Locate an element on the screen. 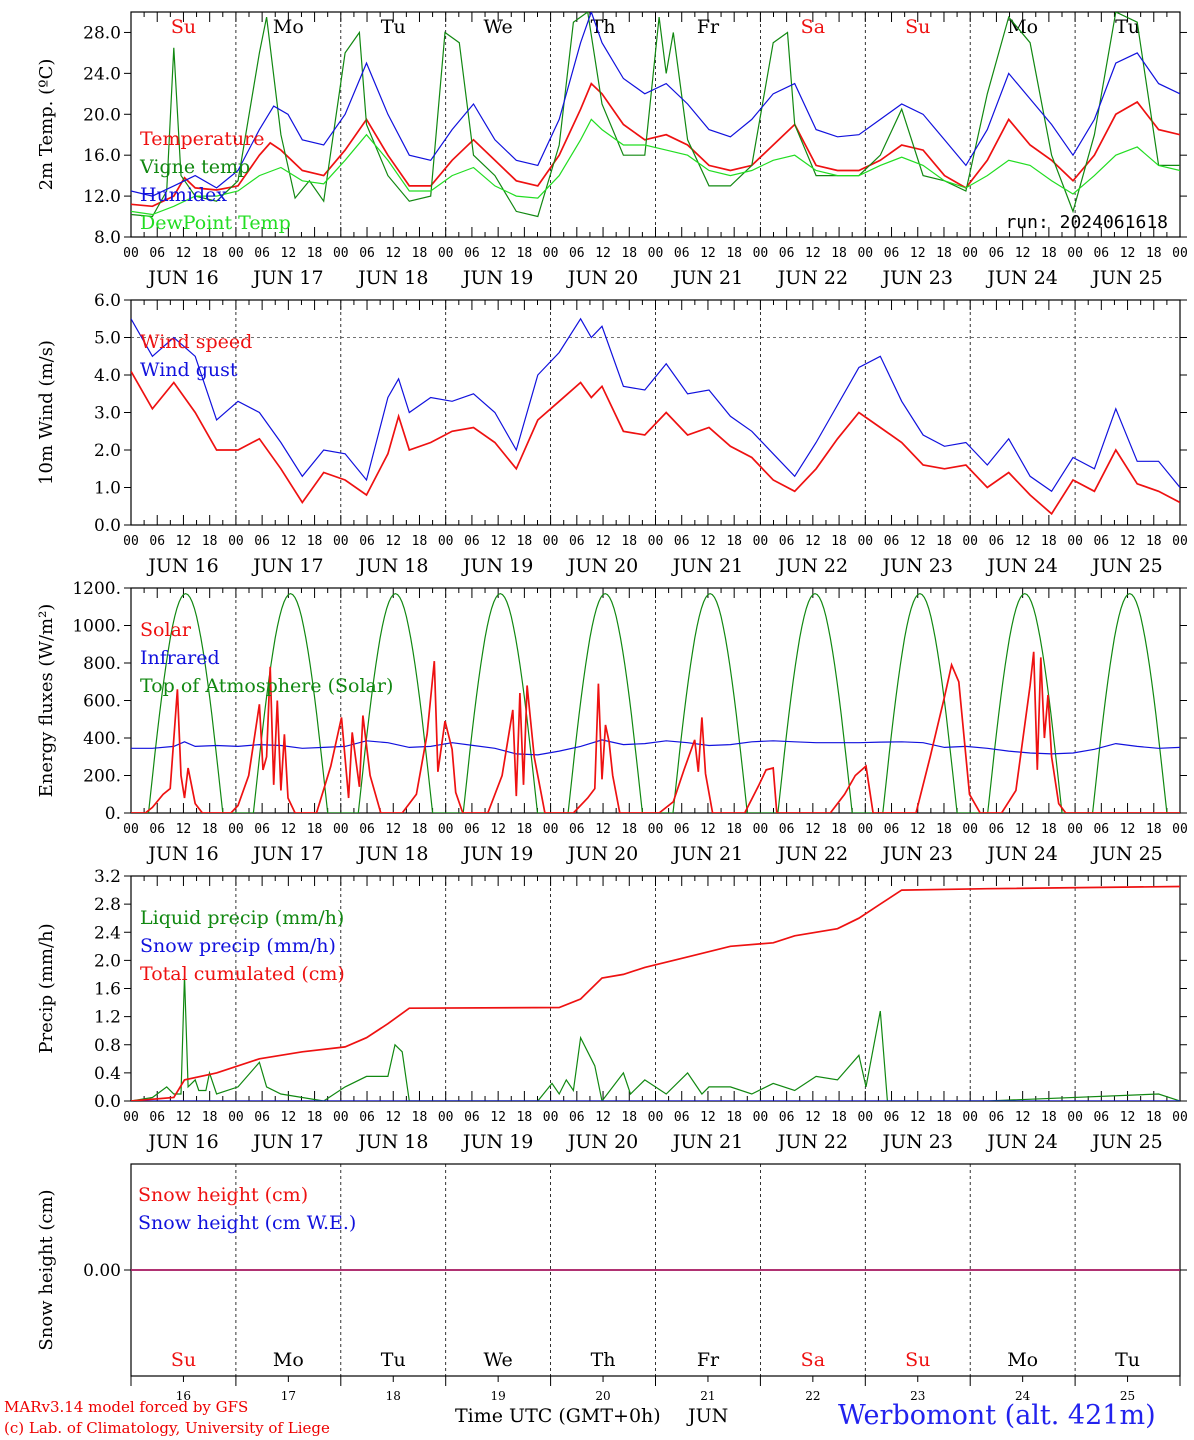 This screenshot has width=1194, height=1440. y-tick-label: 0. is located at coordinates (113, 814).